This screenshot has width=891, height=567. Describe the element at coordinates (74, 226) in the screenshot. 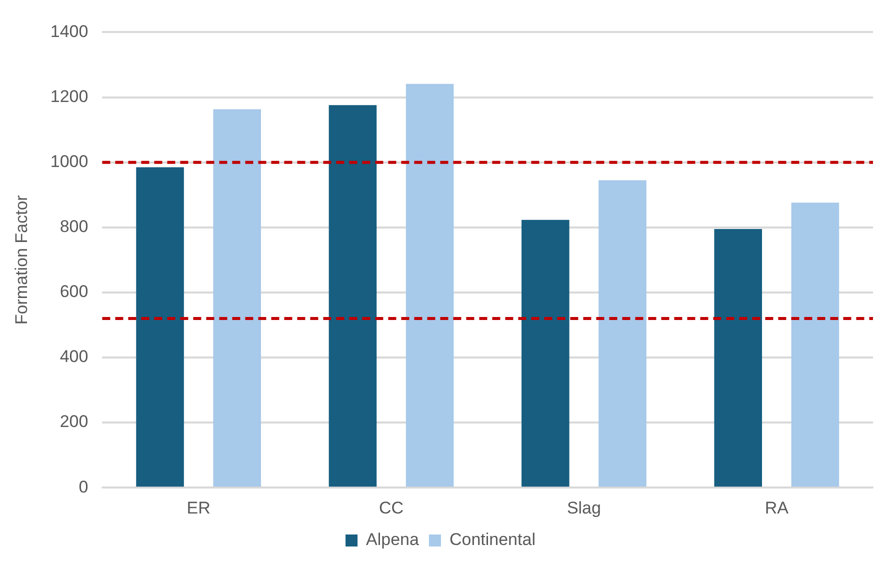

I see `y-tick-label: 800` at that location.